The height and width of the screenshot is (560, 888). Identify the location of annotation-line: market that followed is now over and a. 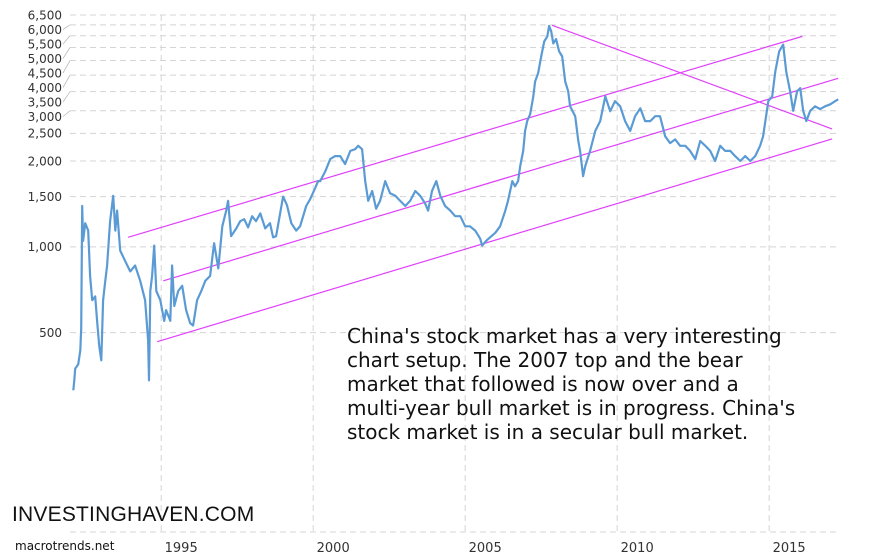
(543, 384).